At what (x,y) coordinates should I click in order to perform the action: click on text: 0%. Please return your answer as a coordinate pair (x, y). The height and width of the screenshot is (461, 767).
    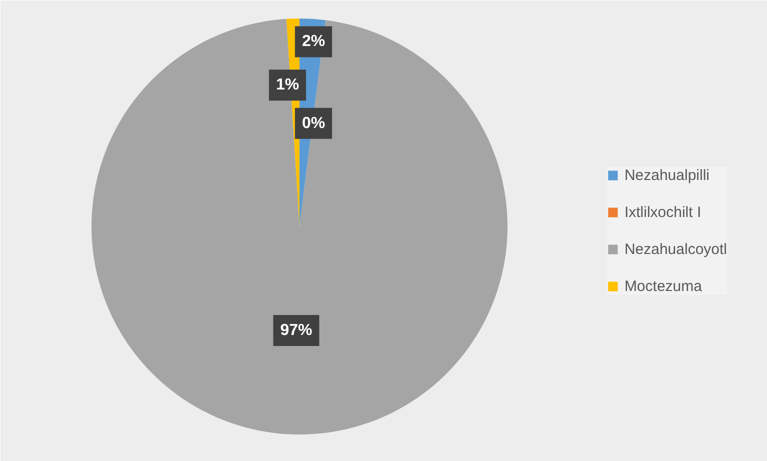
    Looking at the image, I should click on (314, 123).